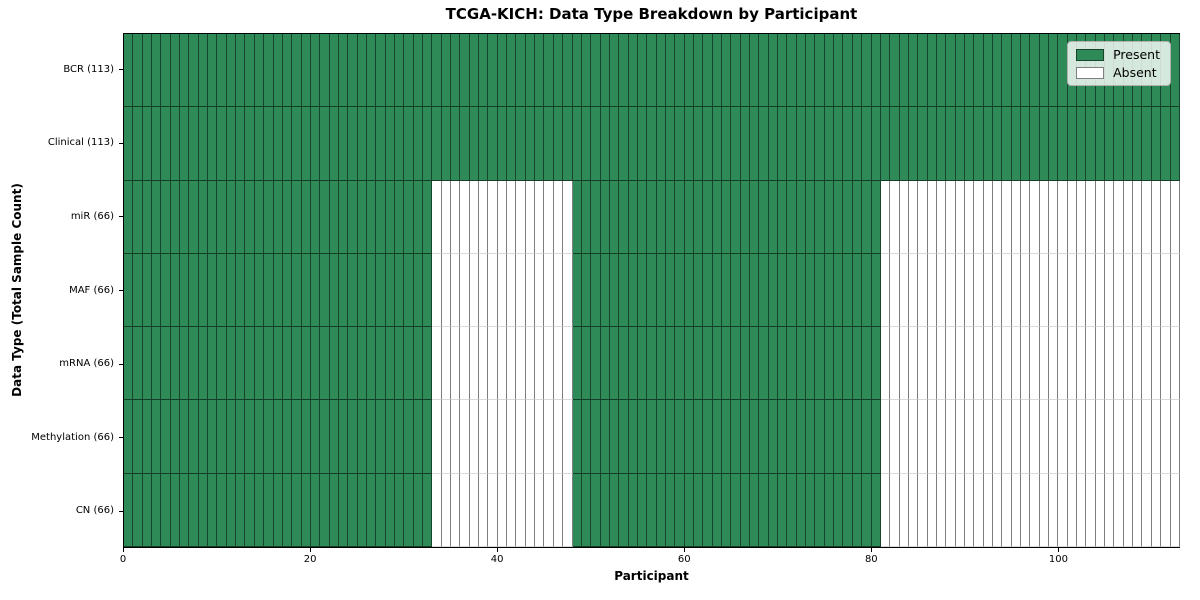  Describe the element at coordinates (121, 143) in the screenshot. I see `y-tick-mark` at that location.